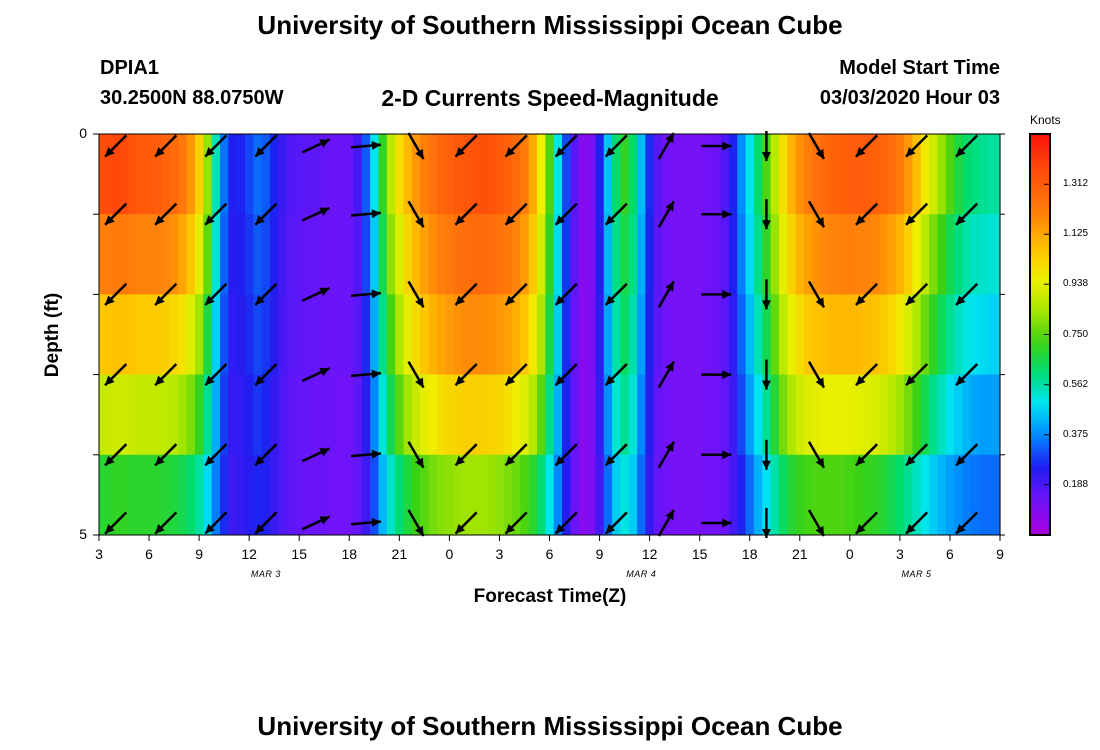 This screenshot has height=750, width=1100. What do you see at coordinates (83, 133) in the screenshot?
I see `y-tick-label: 0` at bounding box center [83, 133].